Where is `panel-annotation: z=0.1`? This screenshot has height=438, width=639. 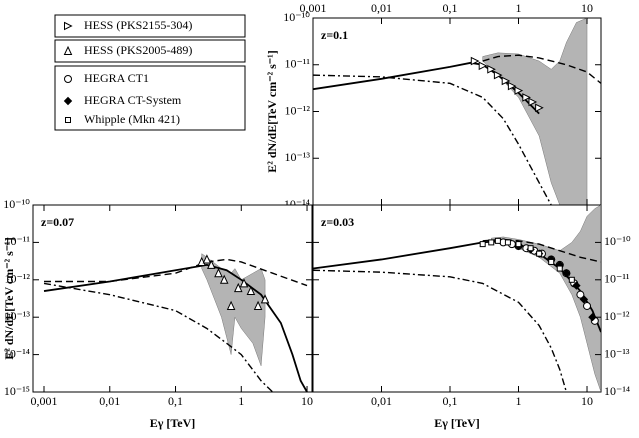
panel-annotation: z=0.1 is located at coordinates (334, 35).